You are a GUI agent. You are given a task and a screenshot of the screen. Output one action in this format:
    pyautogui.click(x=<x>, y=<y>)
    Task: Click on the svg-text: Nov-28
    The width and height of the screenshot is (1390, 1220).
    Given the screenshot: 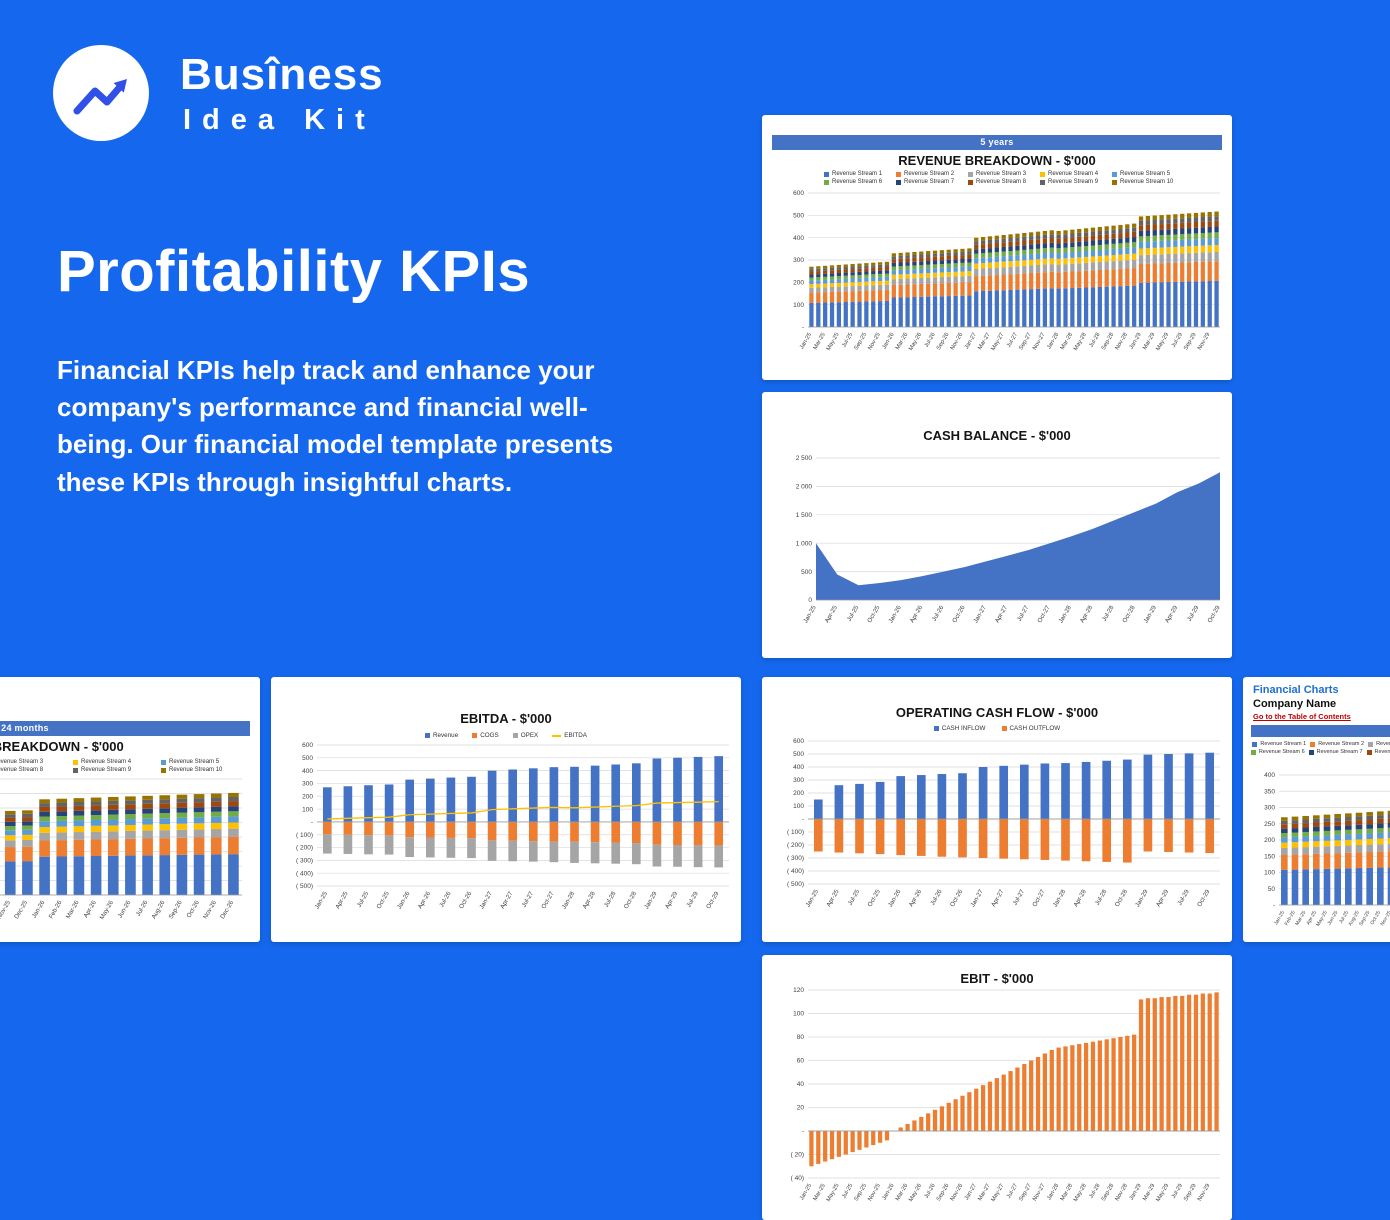 What is the action you would take?
    pyautogui.click(x=1121, y=1192)
    